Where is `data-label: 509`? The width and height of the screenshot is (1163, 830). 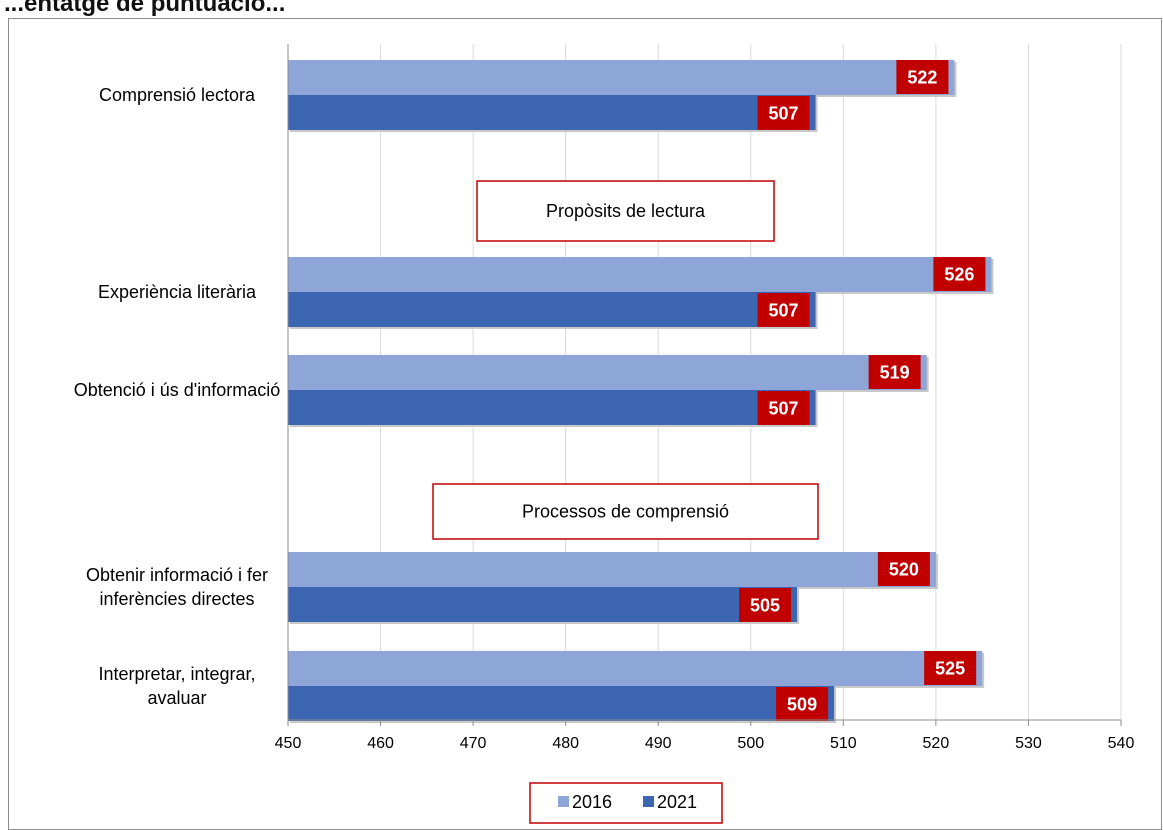
data-label: 509 is located at coordinates (802, 705).